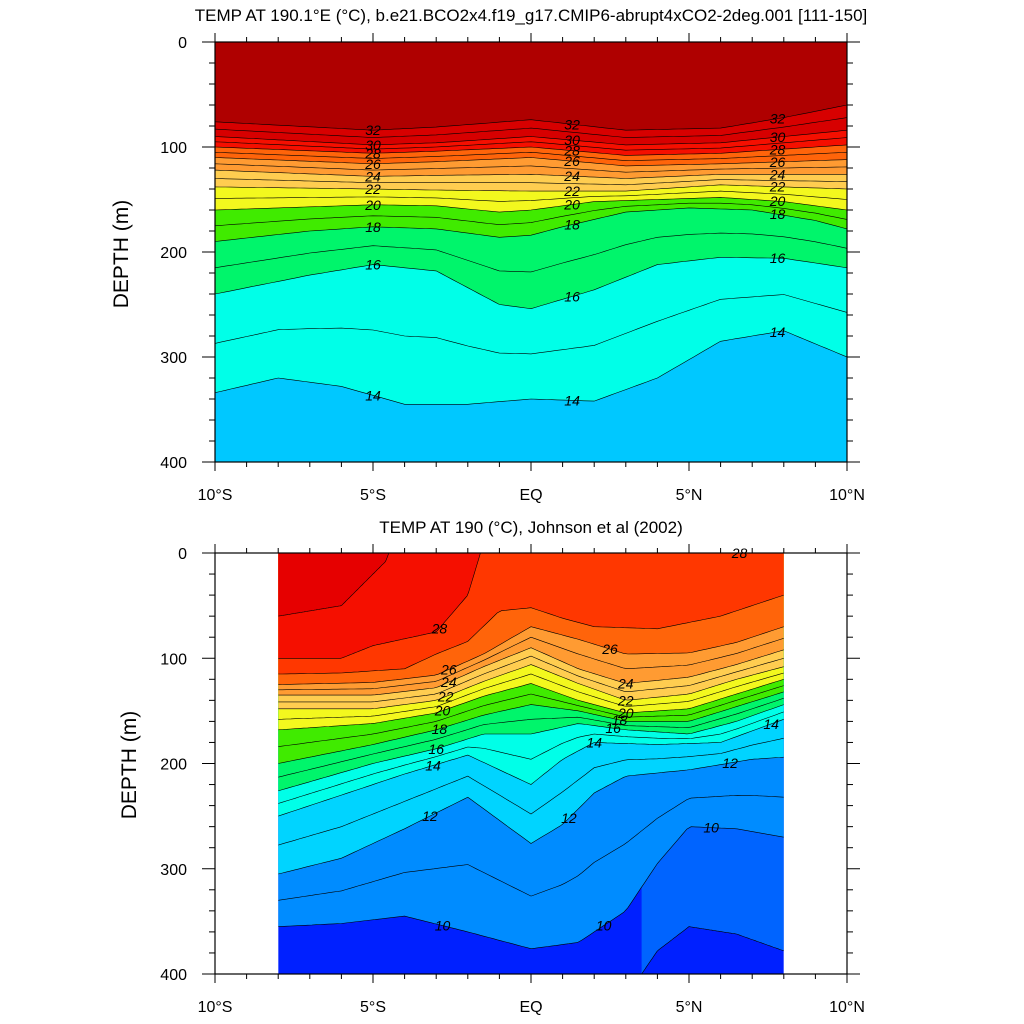 Image resolution: width=1024 pixels, height=1024 pixels. What do you see at coordinates (689, 1007) in the screenshot?
I see `bottom-x-tick-label: 5°N` at bounding box center [689, 1007].